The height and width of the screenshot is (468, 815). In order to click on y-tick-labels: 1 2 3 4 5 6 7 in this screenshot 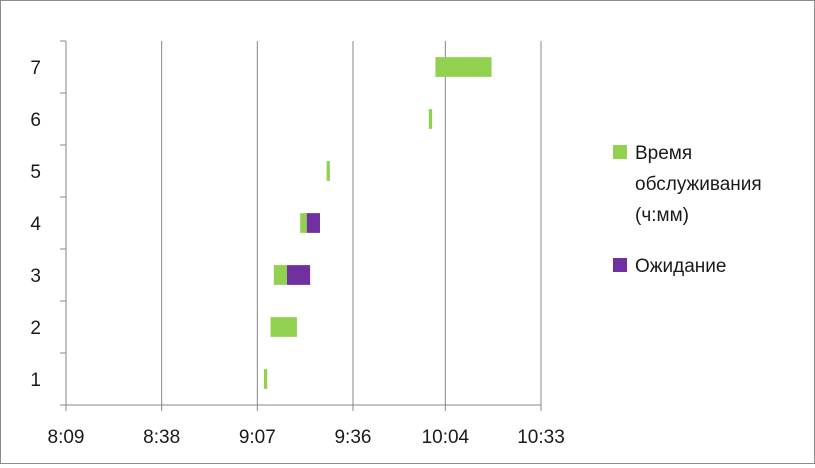, I will do `click(35, 224)`.